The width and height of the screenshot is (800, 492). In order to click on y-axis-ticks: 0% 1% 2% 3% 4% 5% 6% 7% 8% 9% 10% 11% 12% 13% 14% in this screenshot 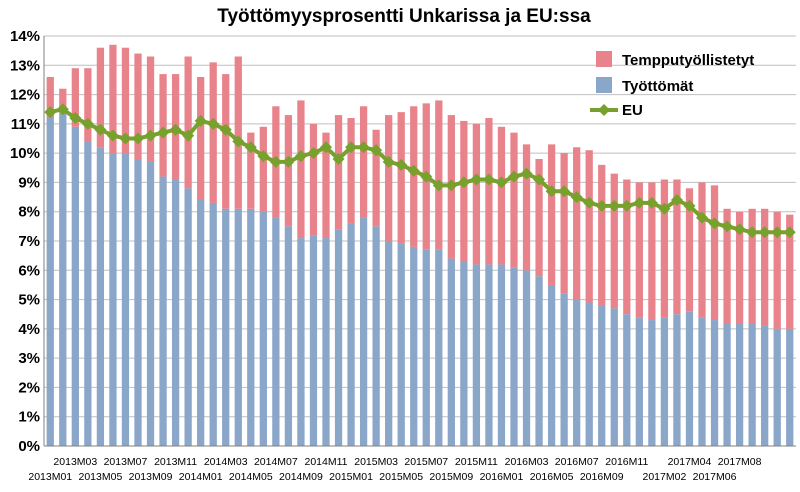, I will do `click(25, 241)`.